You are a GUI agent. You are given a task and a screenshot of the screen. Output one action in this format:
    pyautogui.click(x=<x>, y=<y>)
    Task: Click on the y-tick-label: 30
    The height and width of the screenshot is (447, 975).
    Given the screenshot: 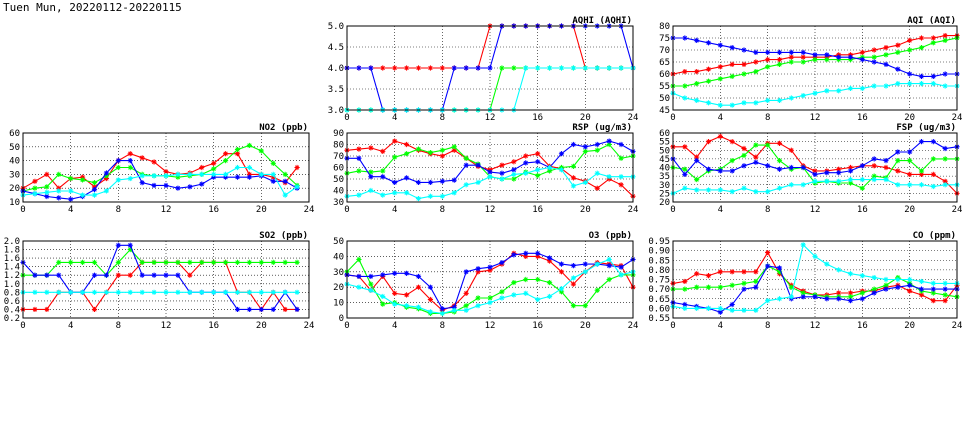 What is the action you would take?
    pyautogui.click(x=338, y=203)
    